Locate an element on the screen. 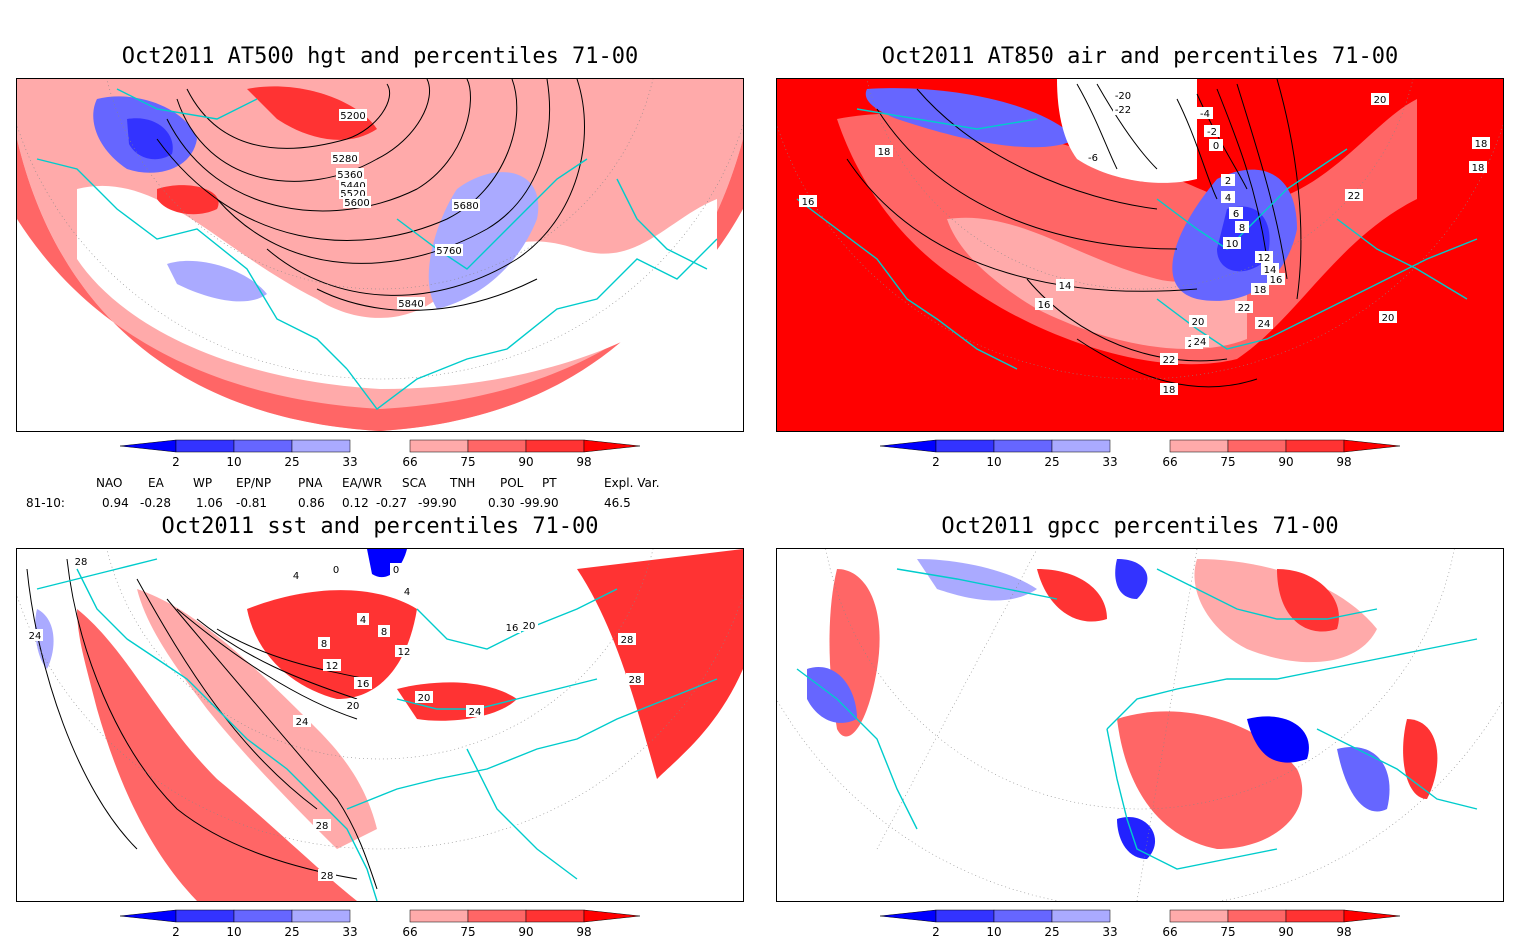  panel-title-hgt500: Oct2011 AT500 hgt and percentiles 71-00 is located at coordinates (380, 56).